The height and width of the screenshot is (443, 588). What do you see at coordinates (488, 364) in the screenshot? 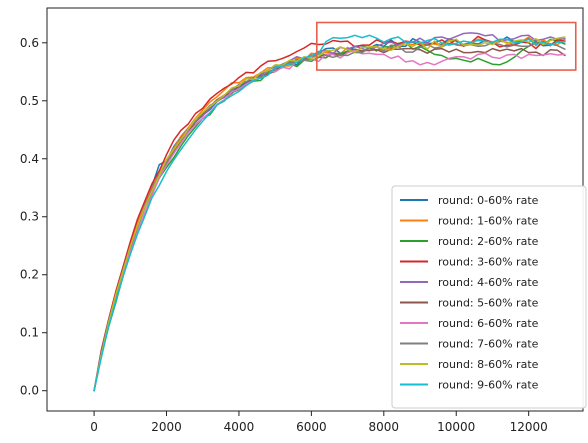
I see `legend-label: round: 8-60% rate` at bounding box center [488, 364].